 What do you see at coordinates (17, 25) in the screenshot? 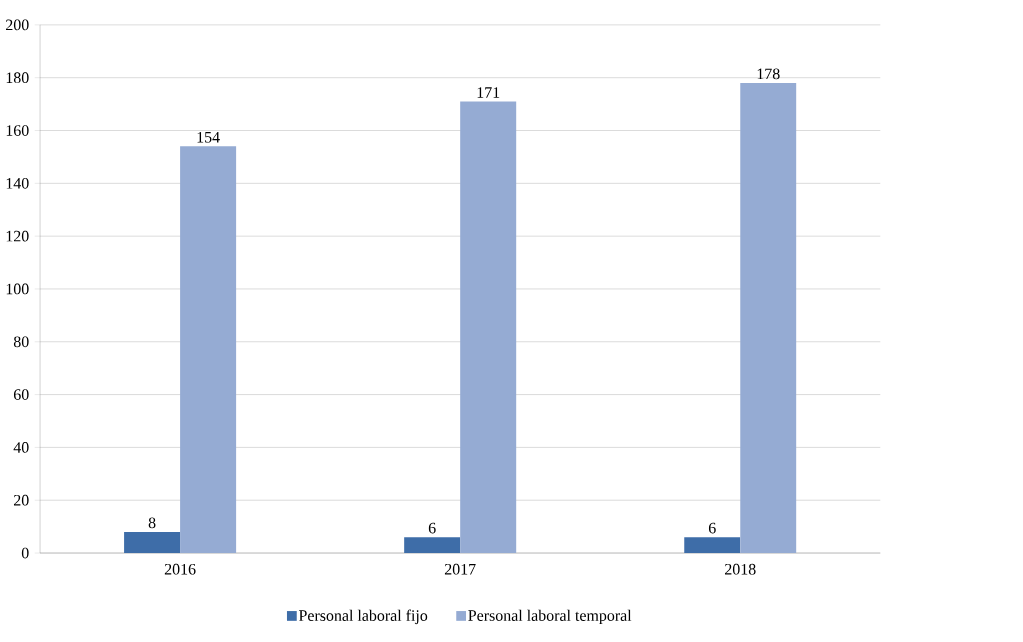
I see `y-tick-label: 200` at bounding box center [17, 25].